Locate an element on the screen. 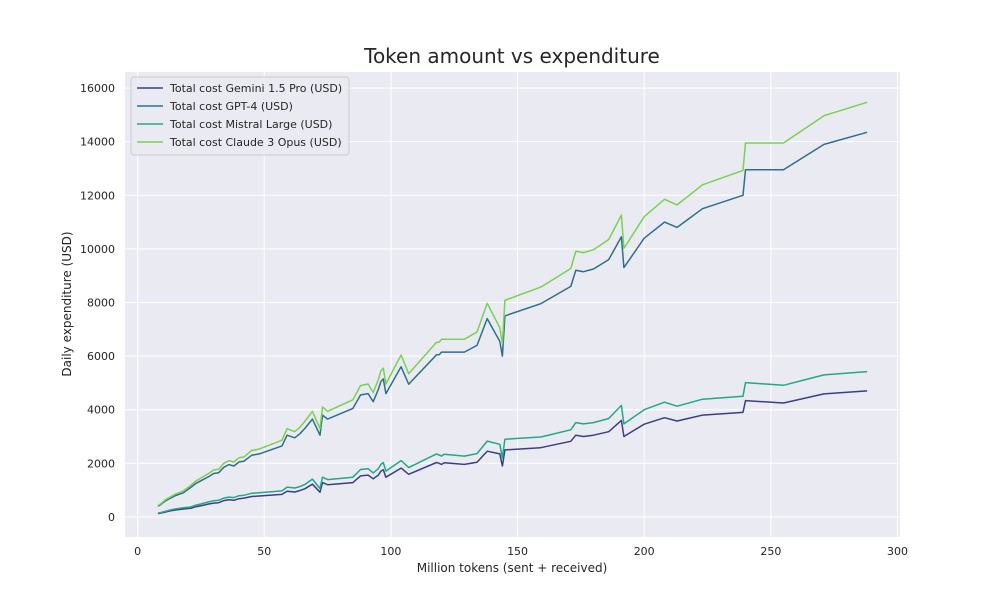 The height and width of the screenshot is (600, 1000). y-tick-label: 0 is located at coordinates (111, 517).